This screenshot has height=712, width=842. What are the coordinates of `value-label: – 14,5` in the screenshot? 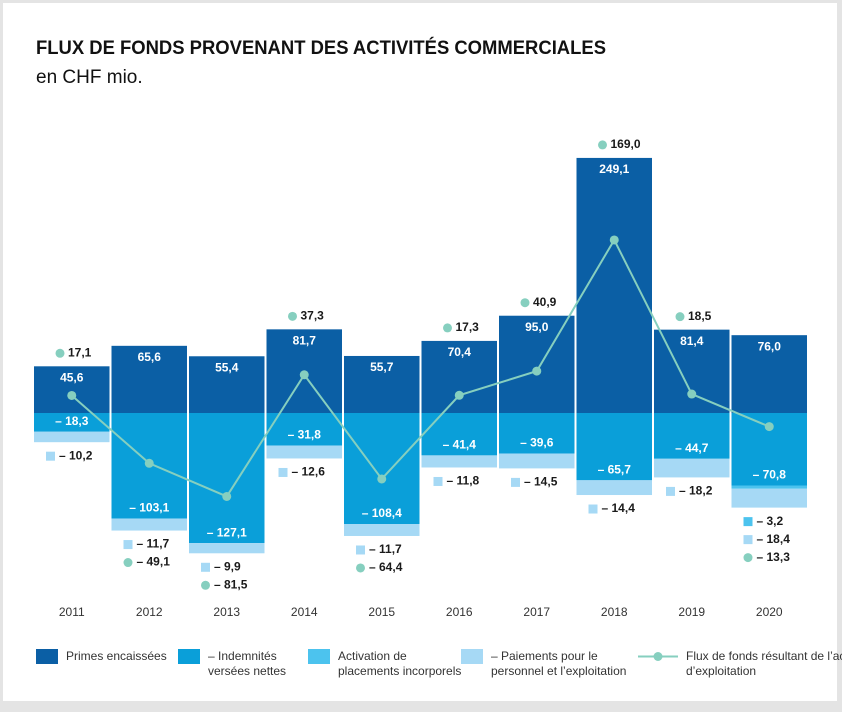 It's located at (541, 482).